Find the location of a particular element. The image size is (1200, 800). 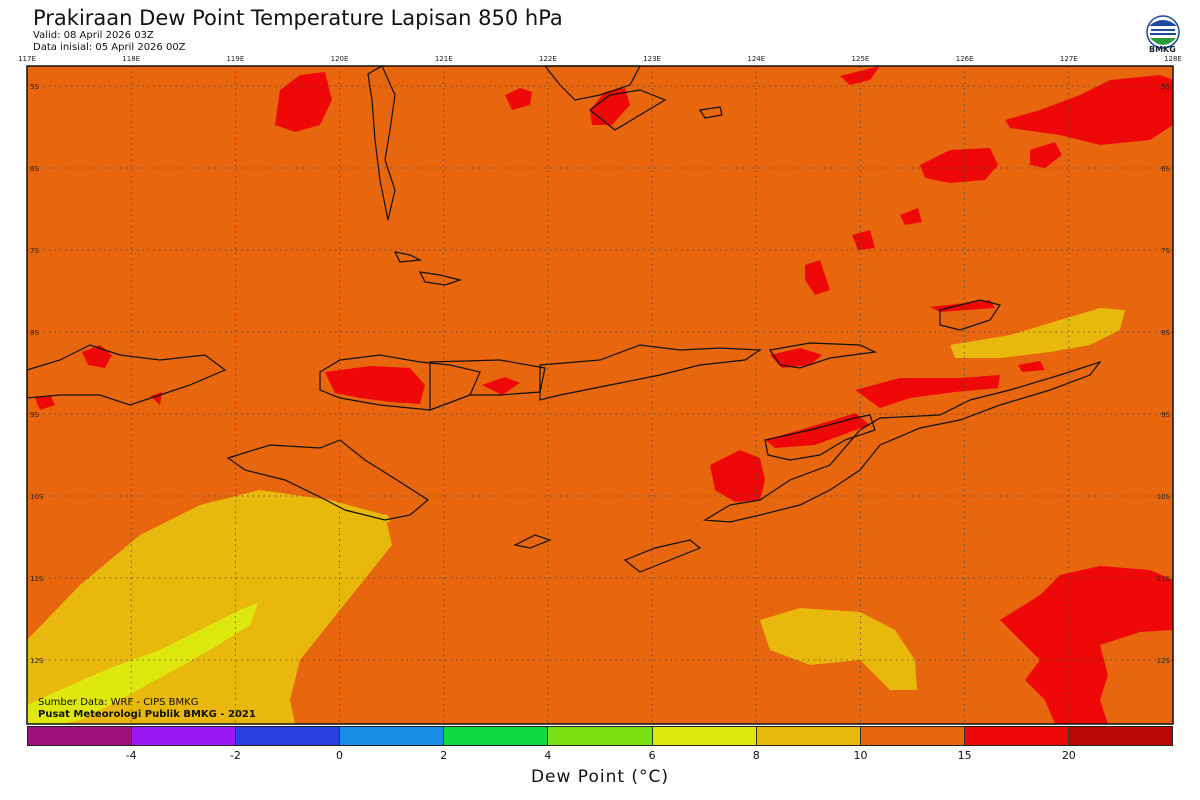

coastline-alor is located at coordinates (823, 355).